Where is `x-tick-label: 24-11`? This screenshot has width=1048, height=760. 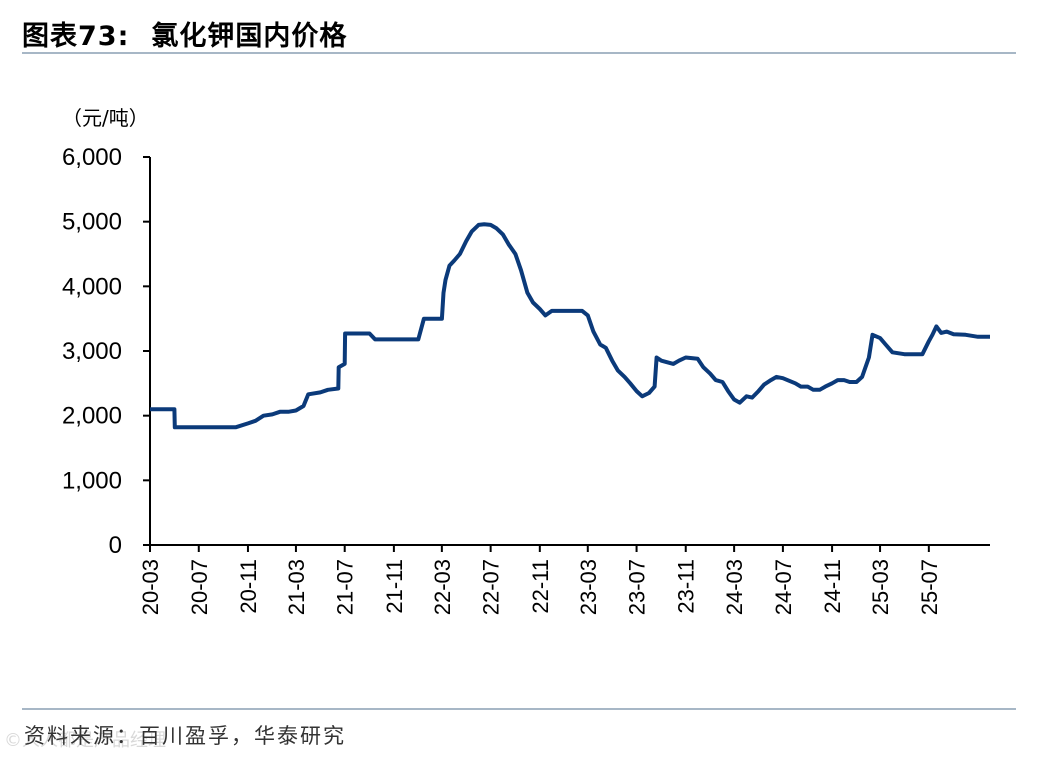
x-tick-label: 24-11 is located at coordinates (832, 586).